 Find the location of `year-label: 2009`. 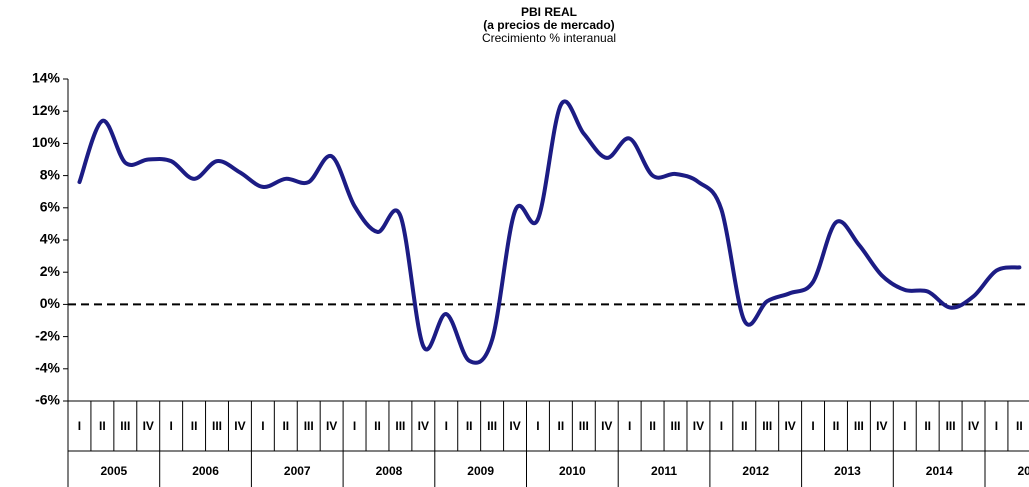

year-label: 2009 is located at coordinates (480, 471).